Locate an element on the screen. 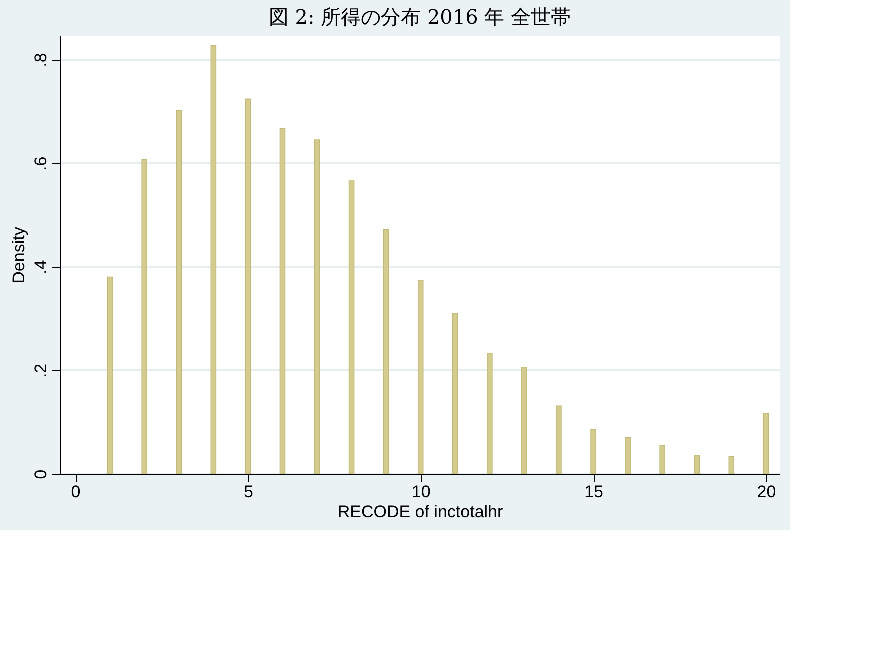 This screenshot has width=884, height=650. y-tick-label: .4 is located at coordinates (41, 267).